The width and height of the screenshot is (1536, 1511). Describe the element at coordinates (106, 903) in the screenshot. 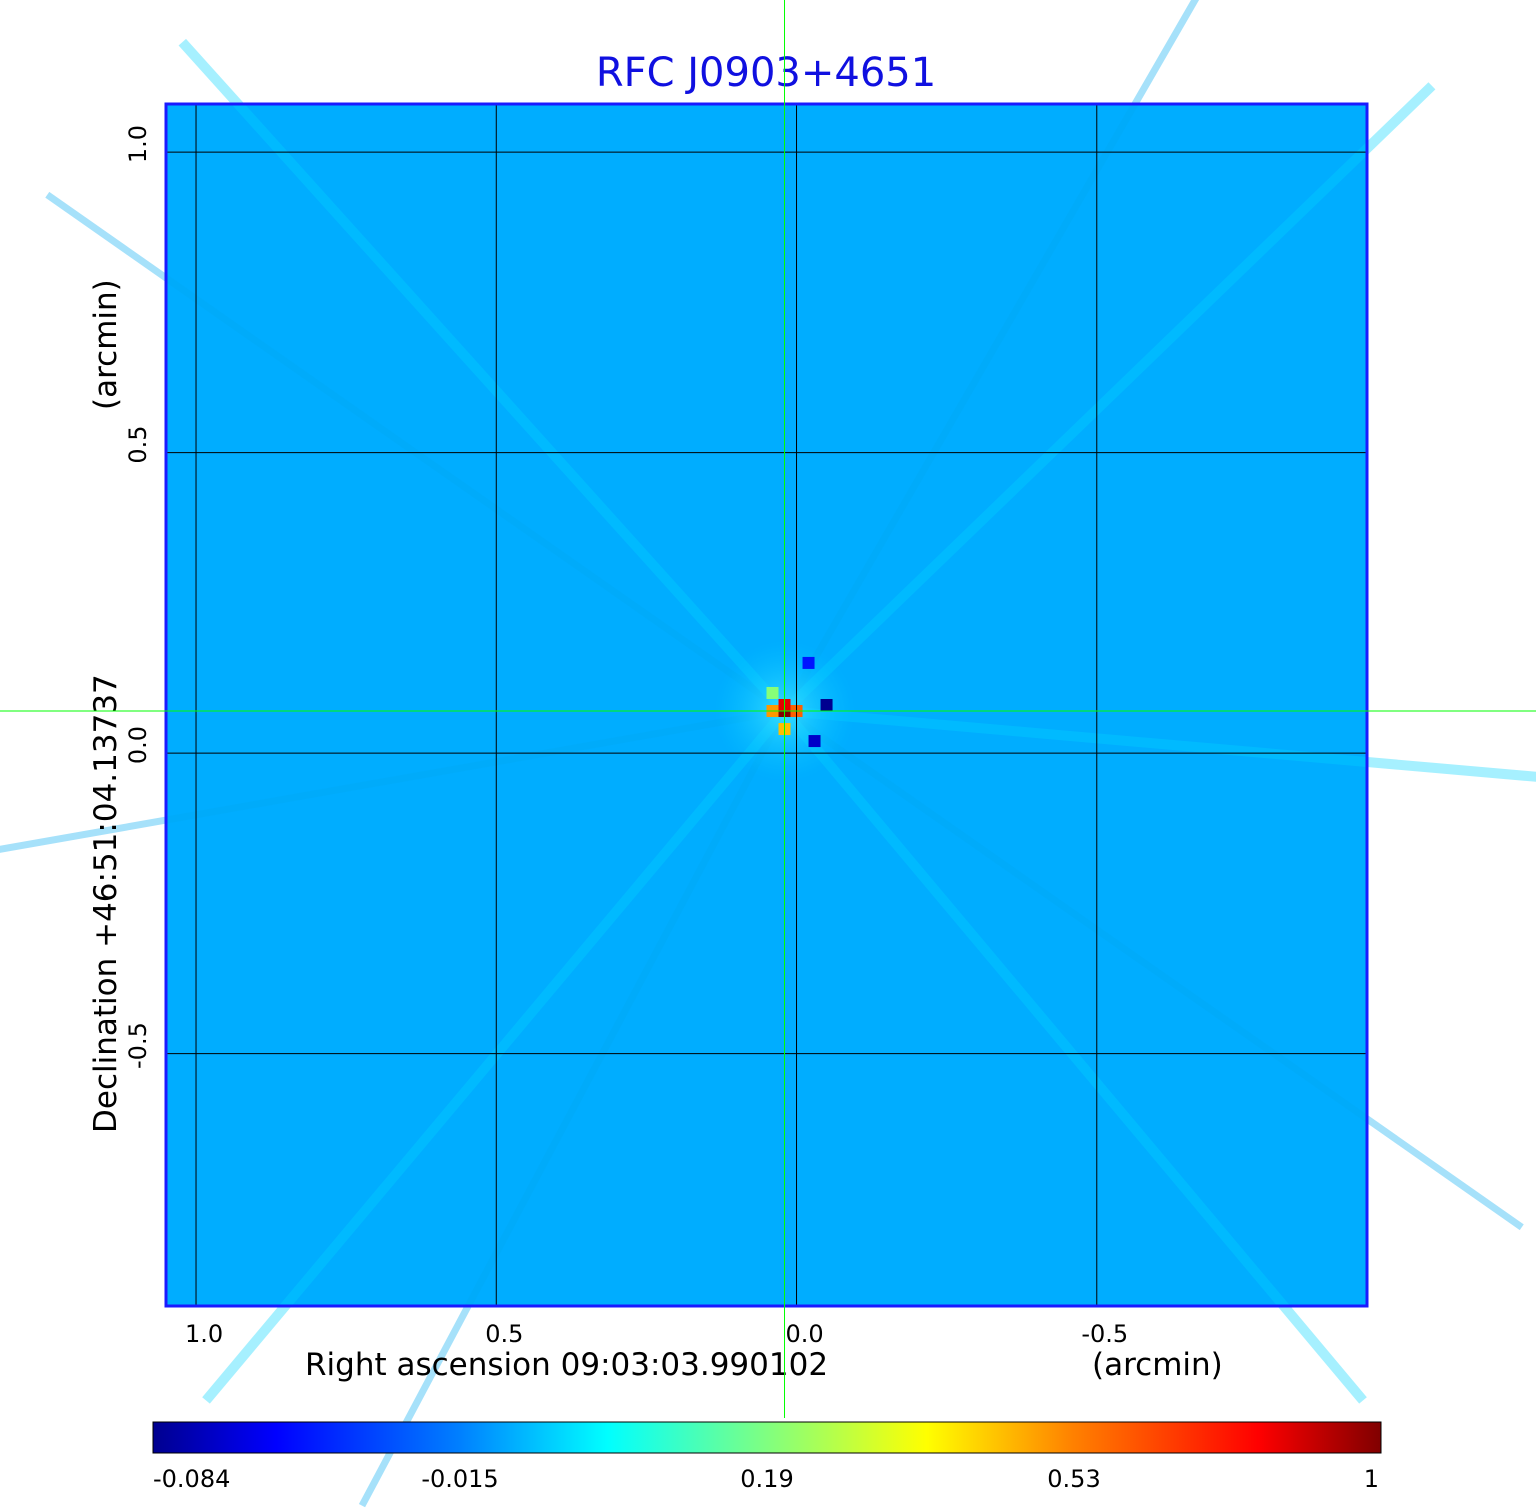

I see `y-axis-label: Declination +46:51:04.13737` at that location.